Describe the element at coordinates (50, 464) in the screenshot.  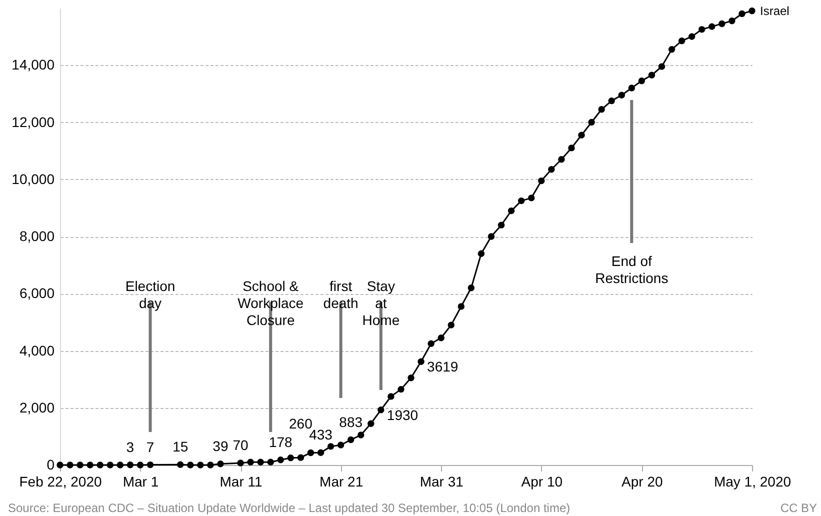
I see `y-tick-label: 0` at that location.